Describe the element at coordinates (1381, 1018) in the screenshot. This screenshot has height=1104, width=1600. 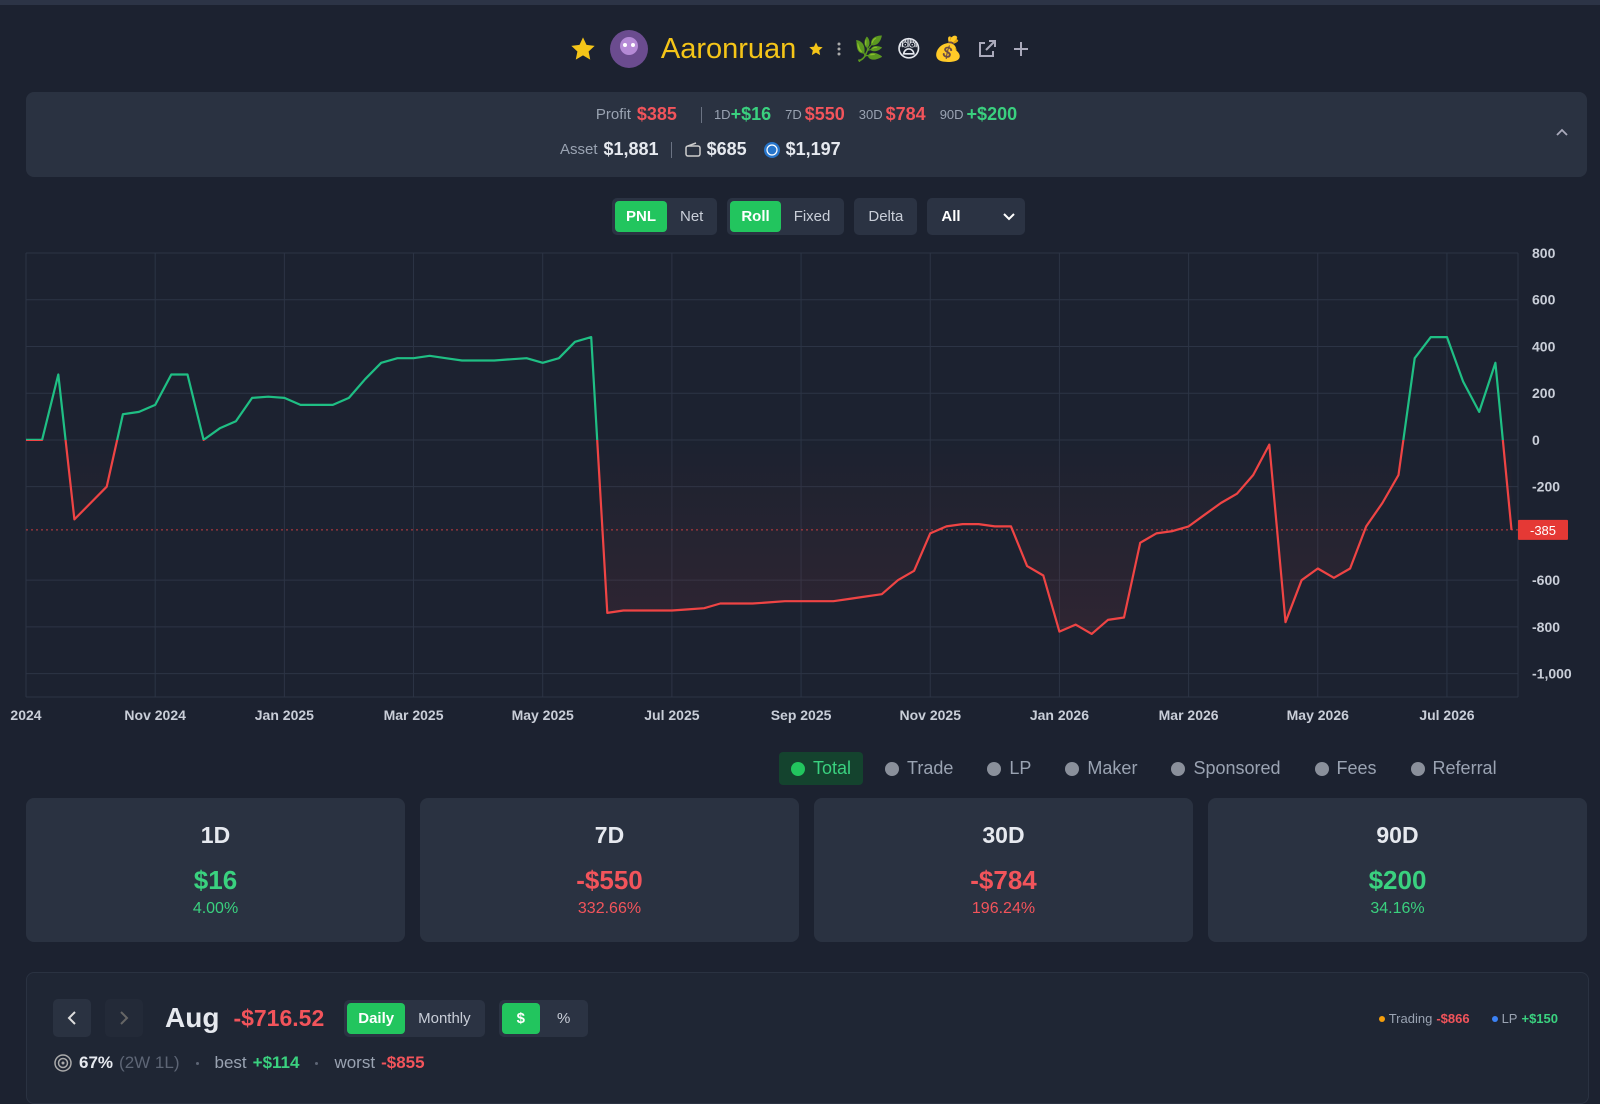
I see `trading-dot` at that location.